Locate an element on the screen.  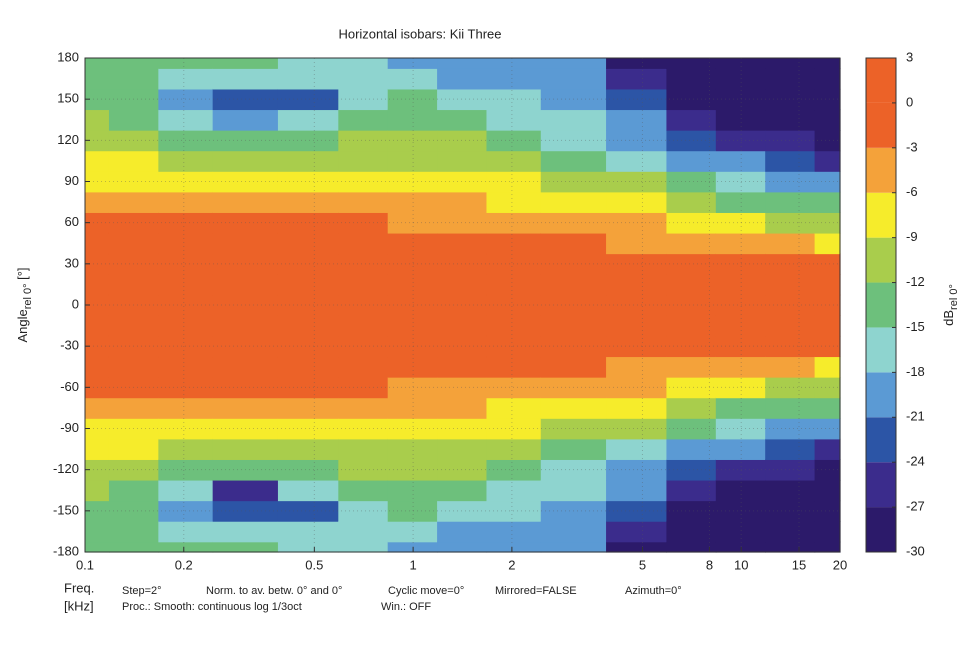
colorbar-tick-label: 3 is located at coordinates (909, 56).